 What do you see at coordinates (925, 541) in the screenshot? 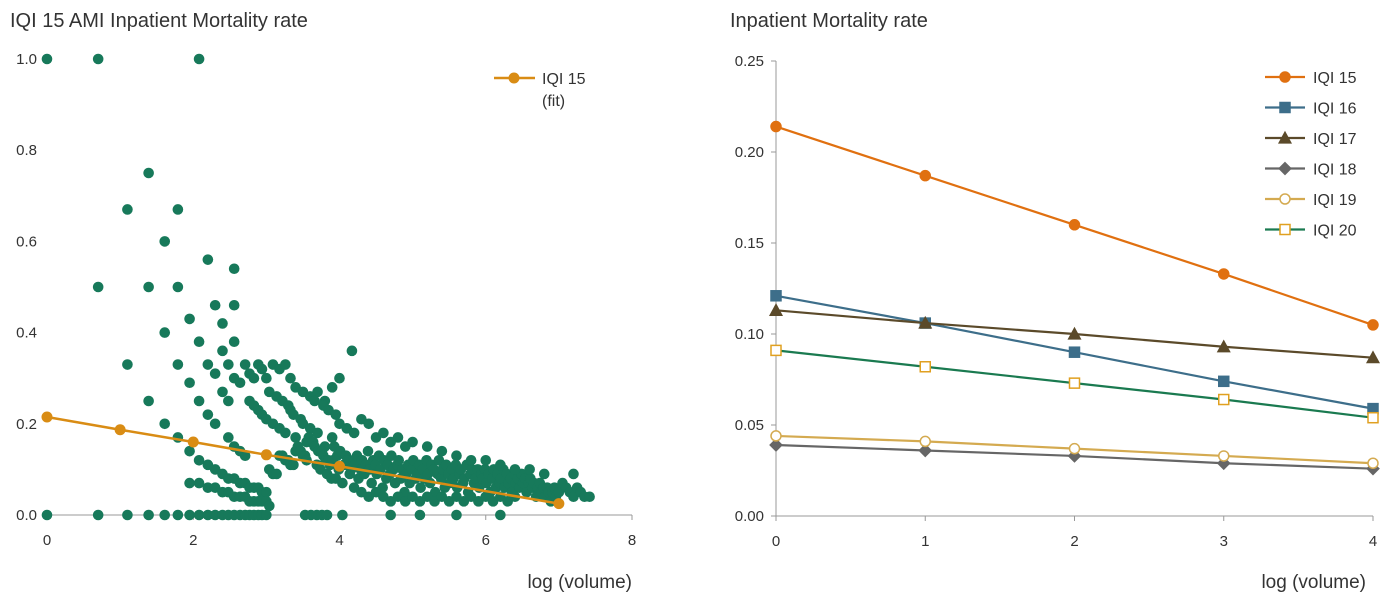
I see `x-tick-label: 1` at bounding box center [925, 541].